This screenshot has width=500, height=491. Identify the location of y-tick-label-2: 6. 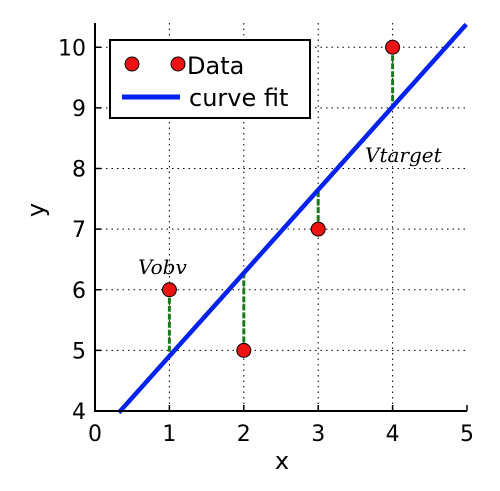
(79, 291).